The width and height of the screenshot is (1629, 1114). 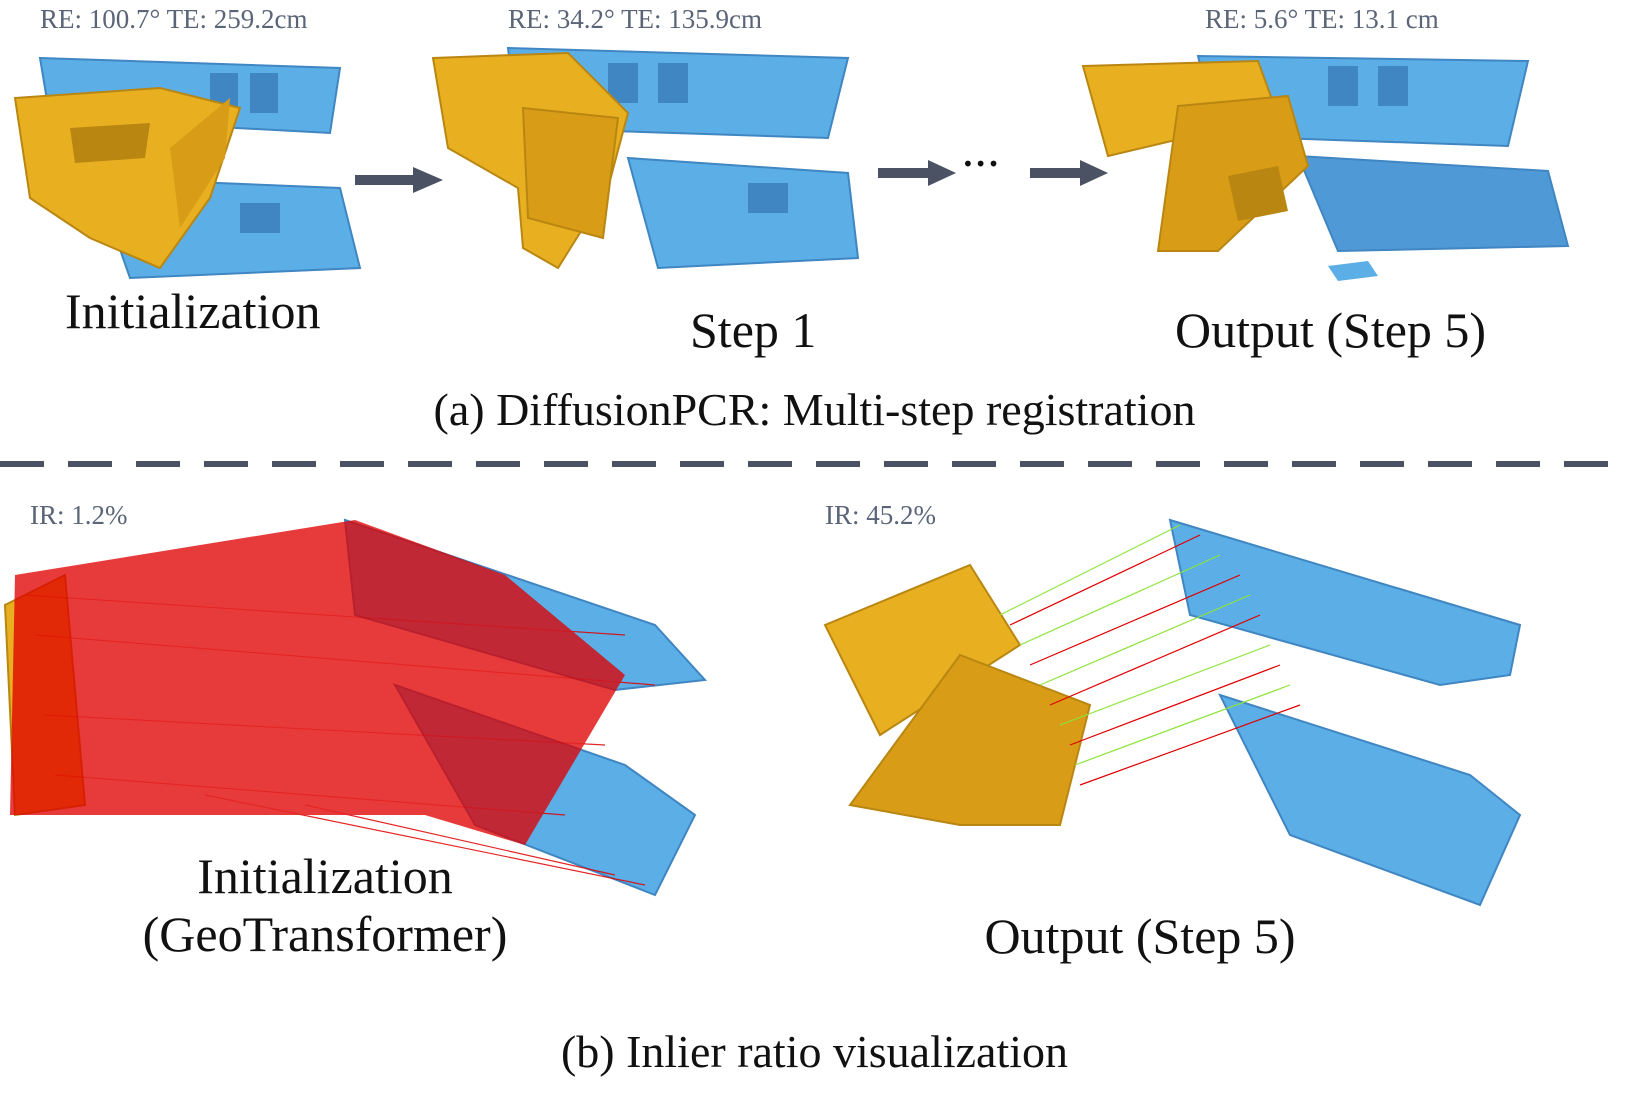 I want to click on step-metric-step-1: RE: 34.2° TE: 135.9cm, so click(x=635, y=19).